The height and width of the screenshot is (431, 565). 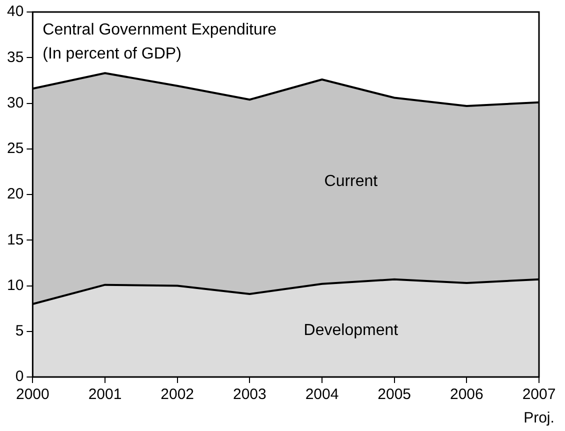 What do you see at coordinates (467, 395) in the screenshot?
I see `x-tick-label: 2006` at bounding box center [467, 395].